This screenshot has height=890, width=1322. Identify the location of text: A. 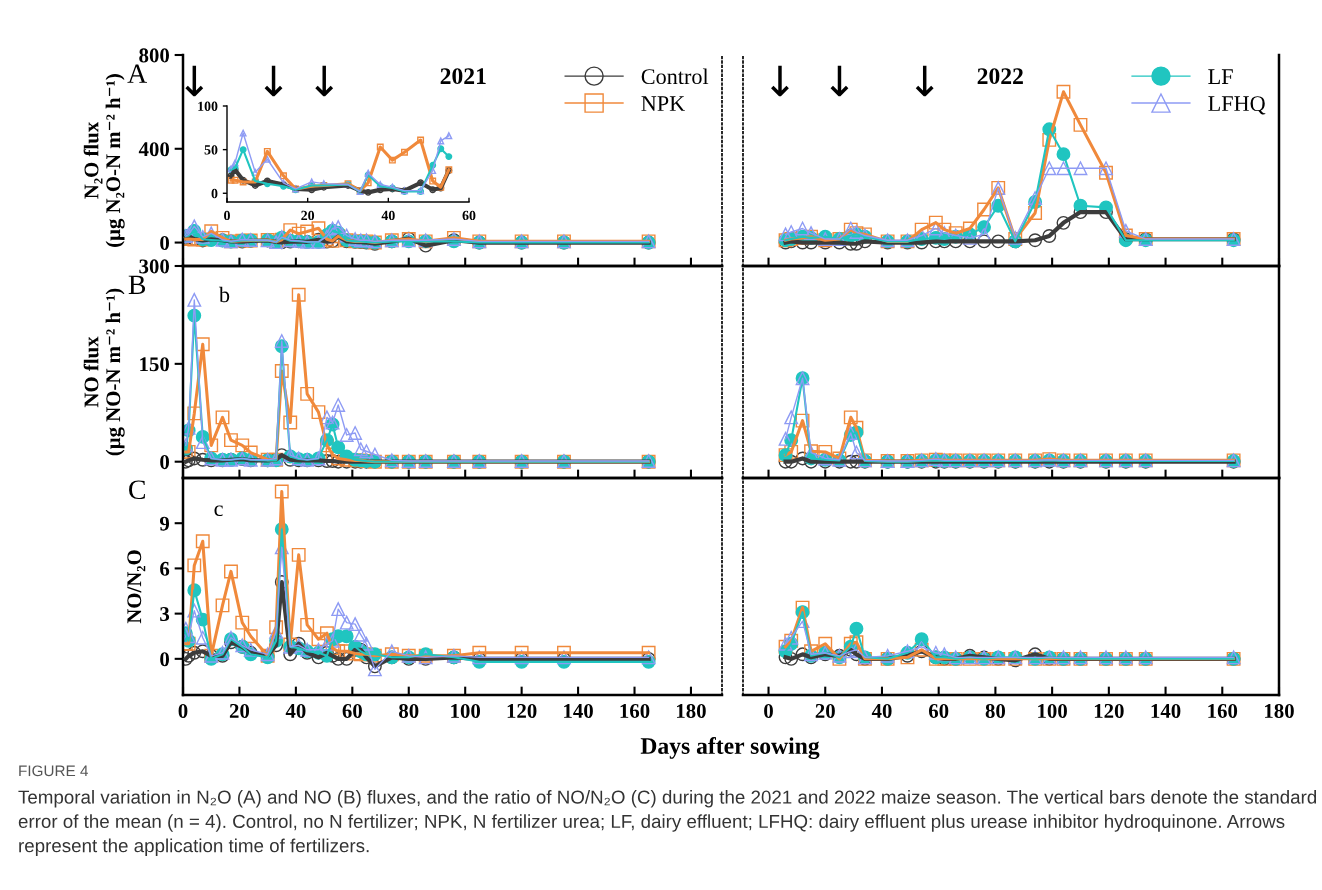
(137, 73).